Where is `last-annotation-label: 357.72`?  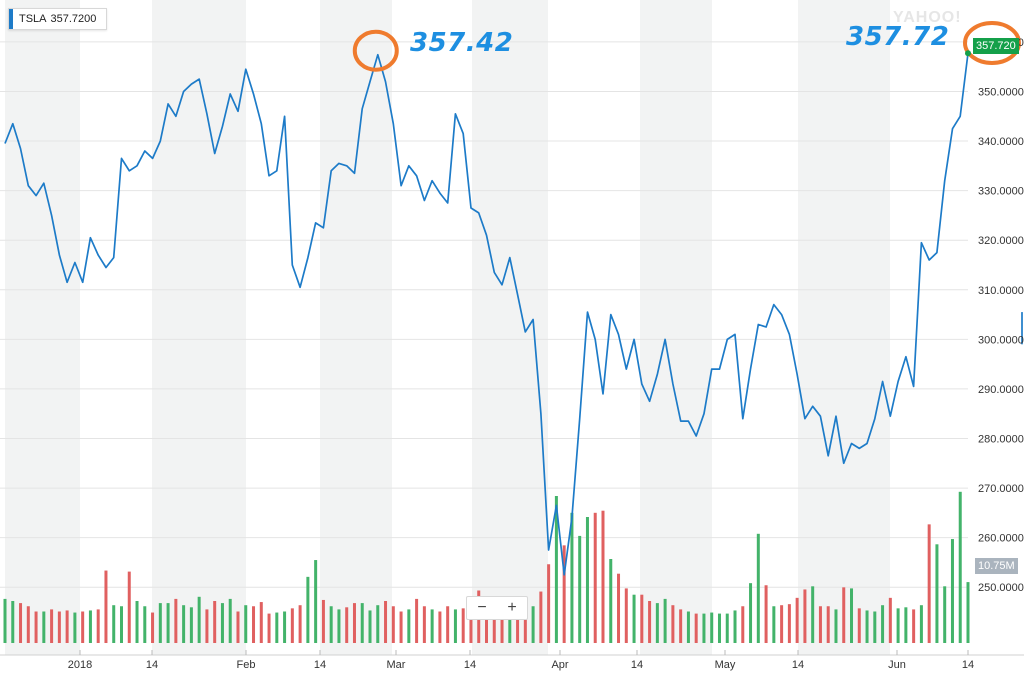 last-annotation-label: 357.72 is located at coordinates (898, 37).